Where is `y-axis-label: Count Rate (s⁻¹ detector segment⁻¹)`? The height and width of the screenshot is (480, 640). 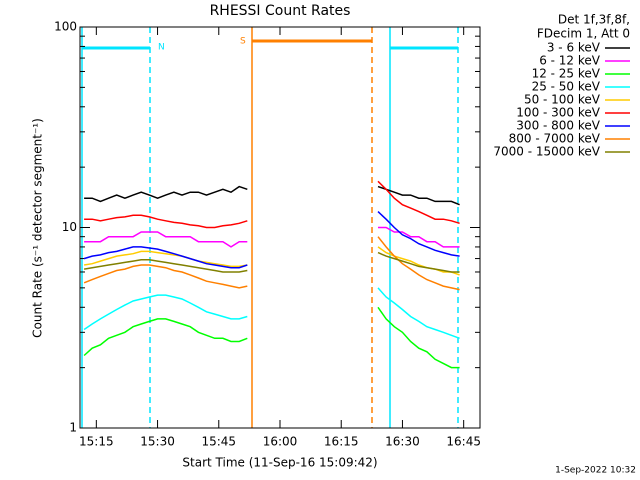 y-axis-label: Count Rate (s⁻¹ detector segment⁻¹) is located at coordinates (38, 228).